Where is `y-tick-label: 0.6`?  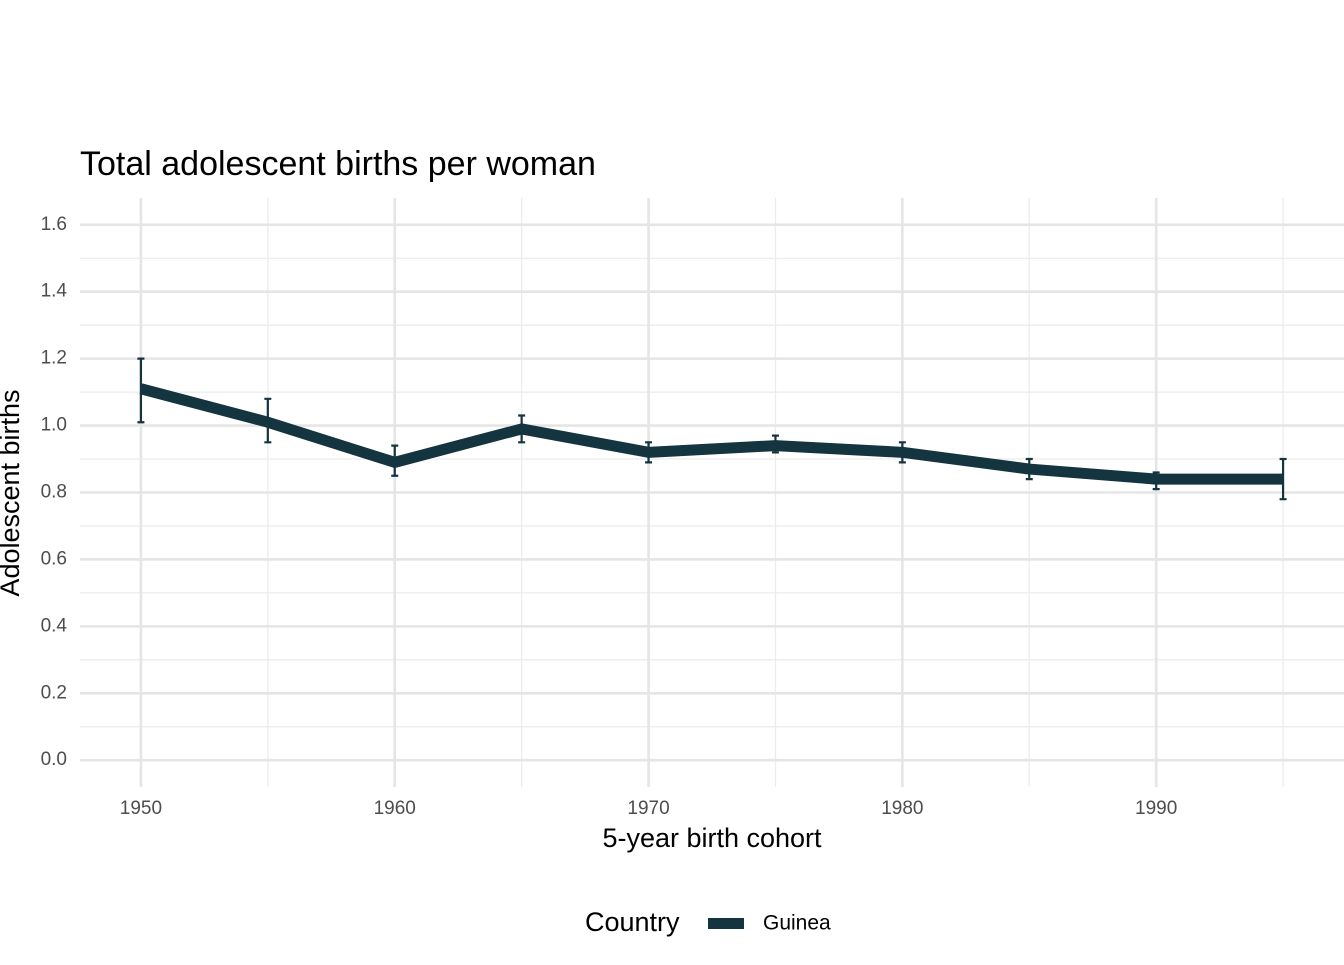 y-tick-label: 0.6 is located at coordinates (54, 558).